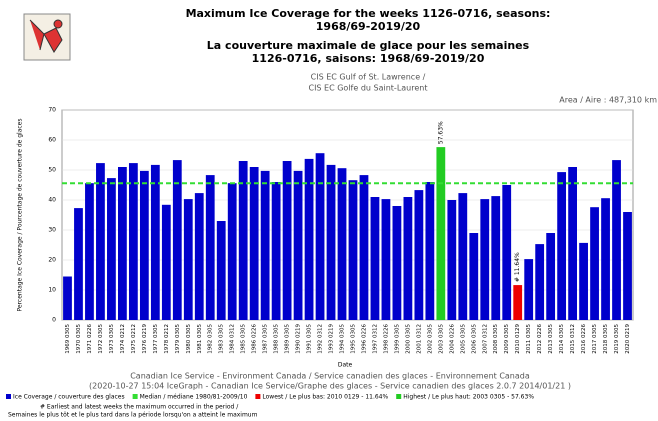 The width and height of the screenshot is (658, 421). Describe the element at coordinates (112, 339) in the screenshot. I see `x-tick-label: 1973 0305` at that location.